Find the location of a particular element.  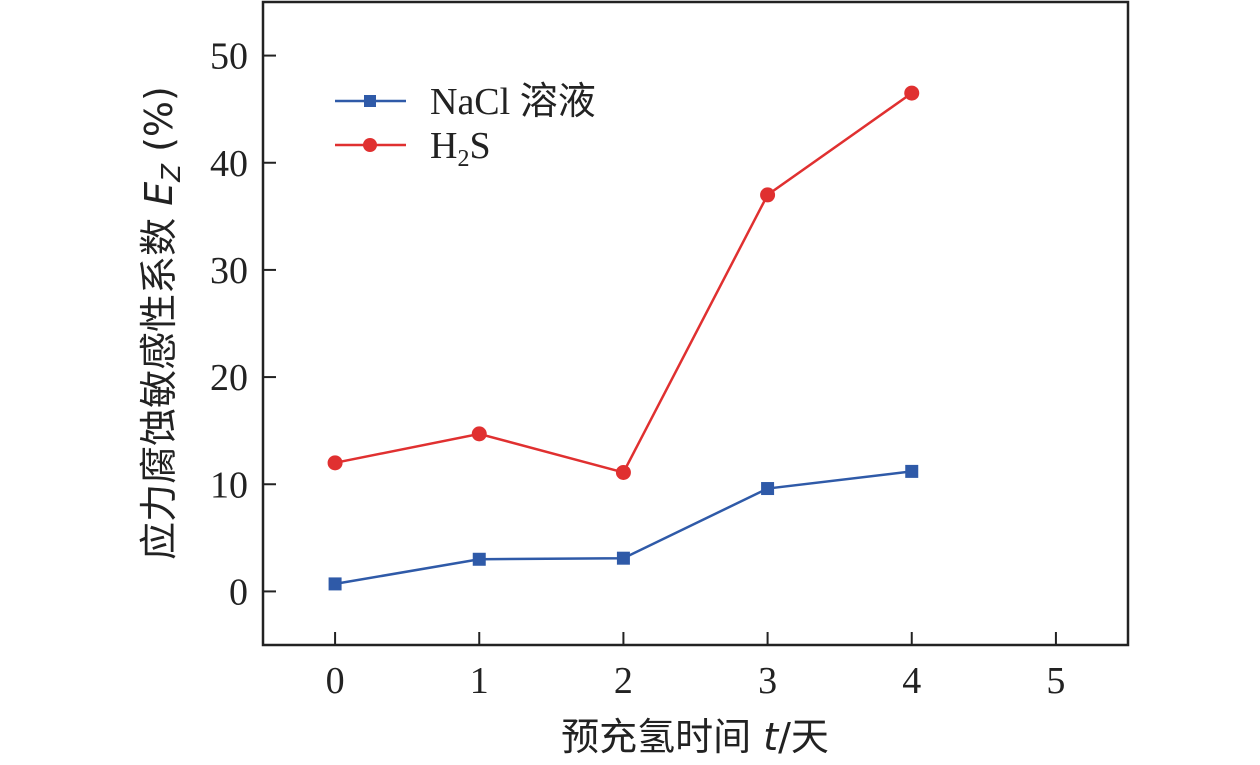

y-axis-title: 应力腐蚀敏感性系数 EZ (%) is located at coordinates (162, 323).